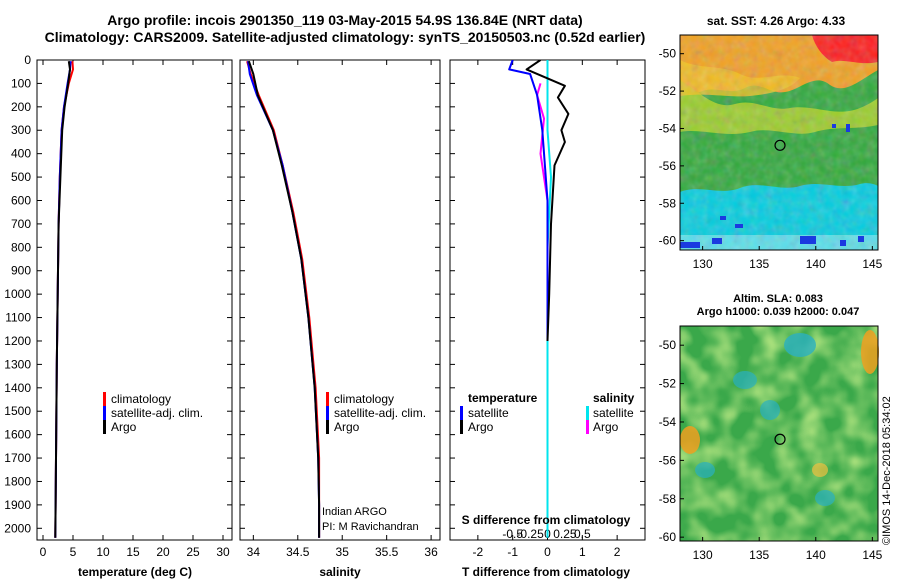 The image size is (900, 580). Describe the element at coordinates (135, 572) in the screenshot. I see `temperature-xlabel: temperature (deg C)` at that location.